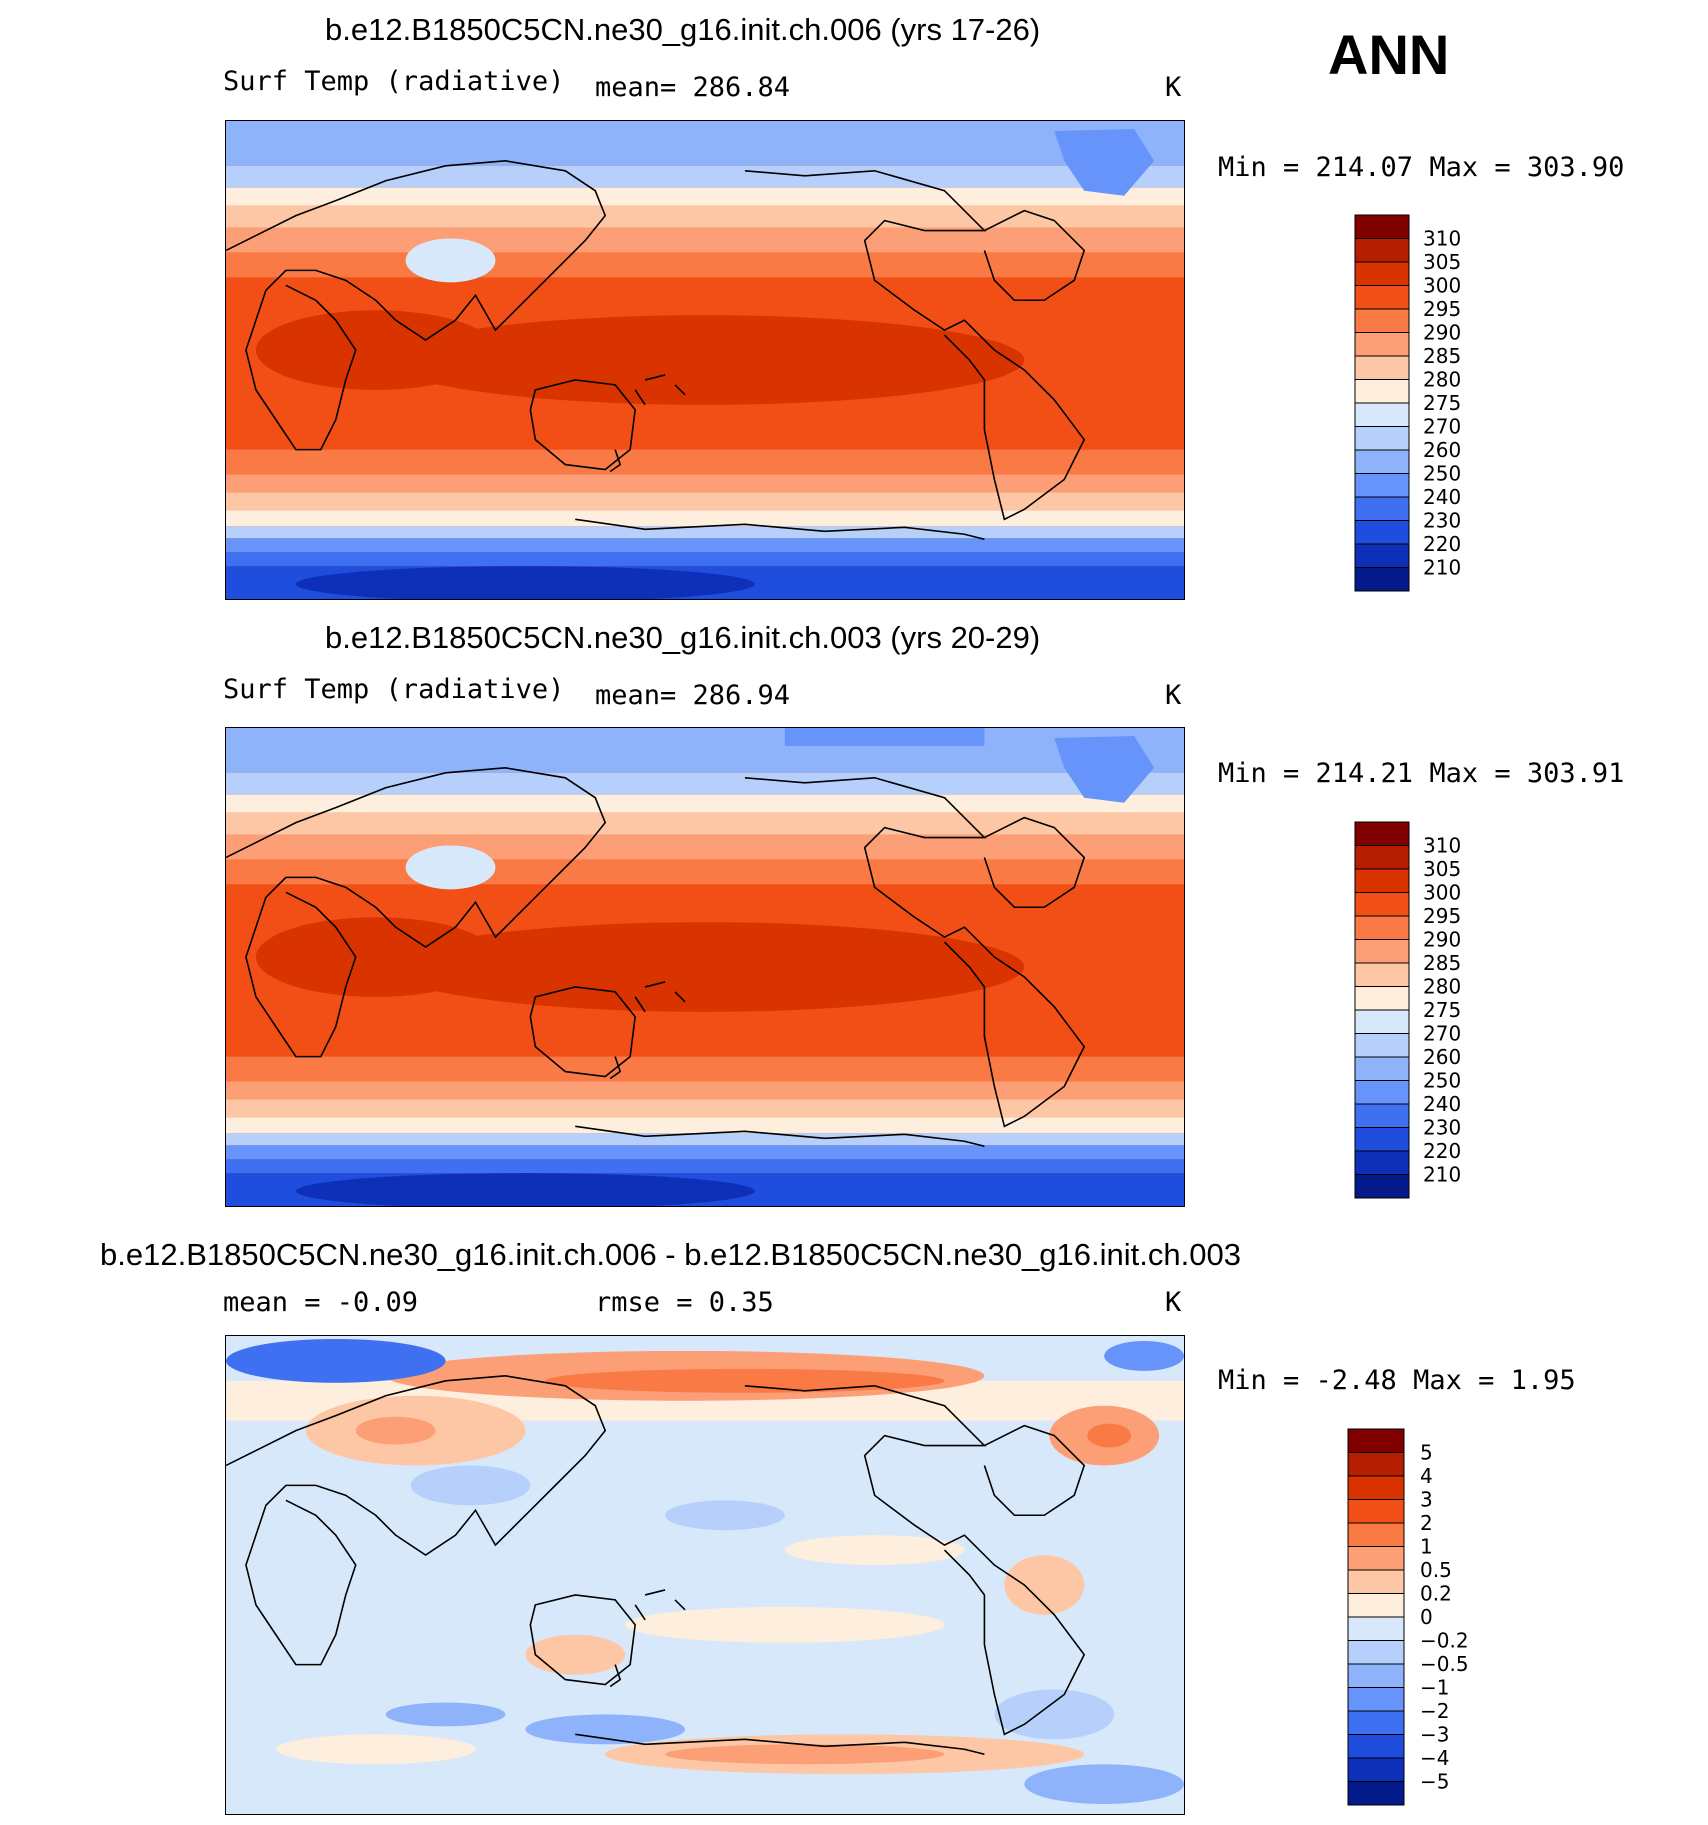  Describe the element at coordinates (1442, 239) in the screenshot. I see `panel-1-colorbar-level-label: 310` at that location.